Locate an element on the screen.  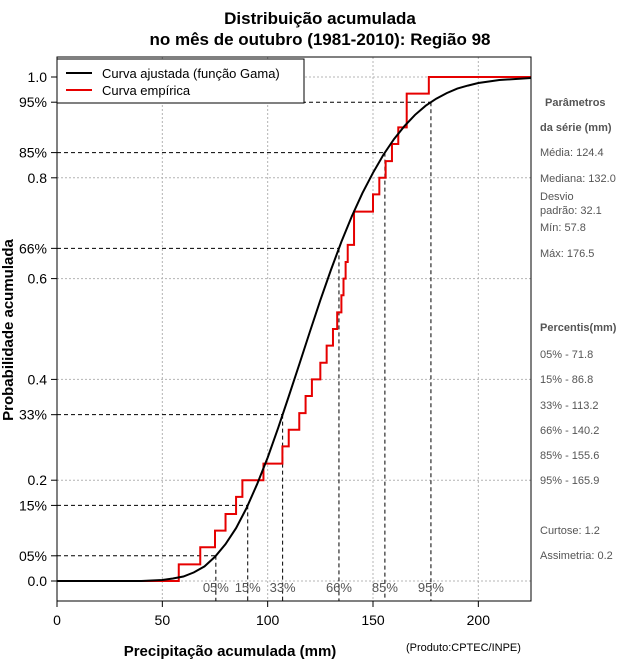
percentil-85: 85% - 155.6 is located at coordinates (570, 456).